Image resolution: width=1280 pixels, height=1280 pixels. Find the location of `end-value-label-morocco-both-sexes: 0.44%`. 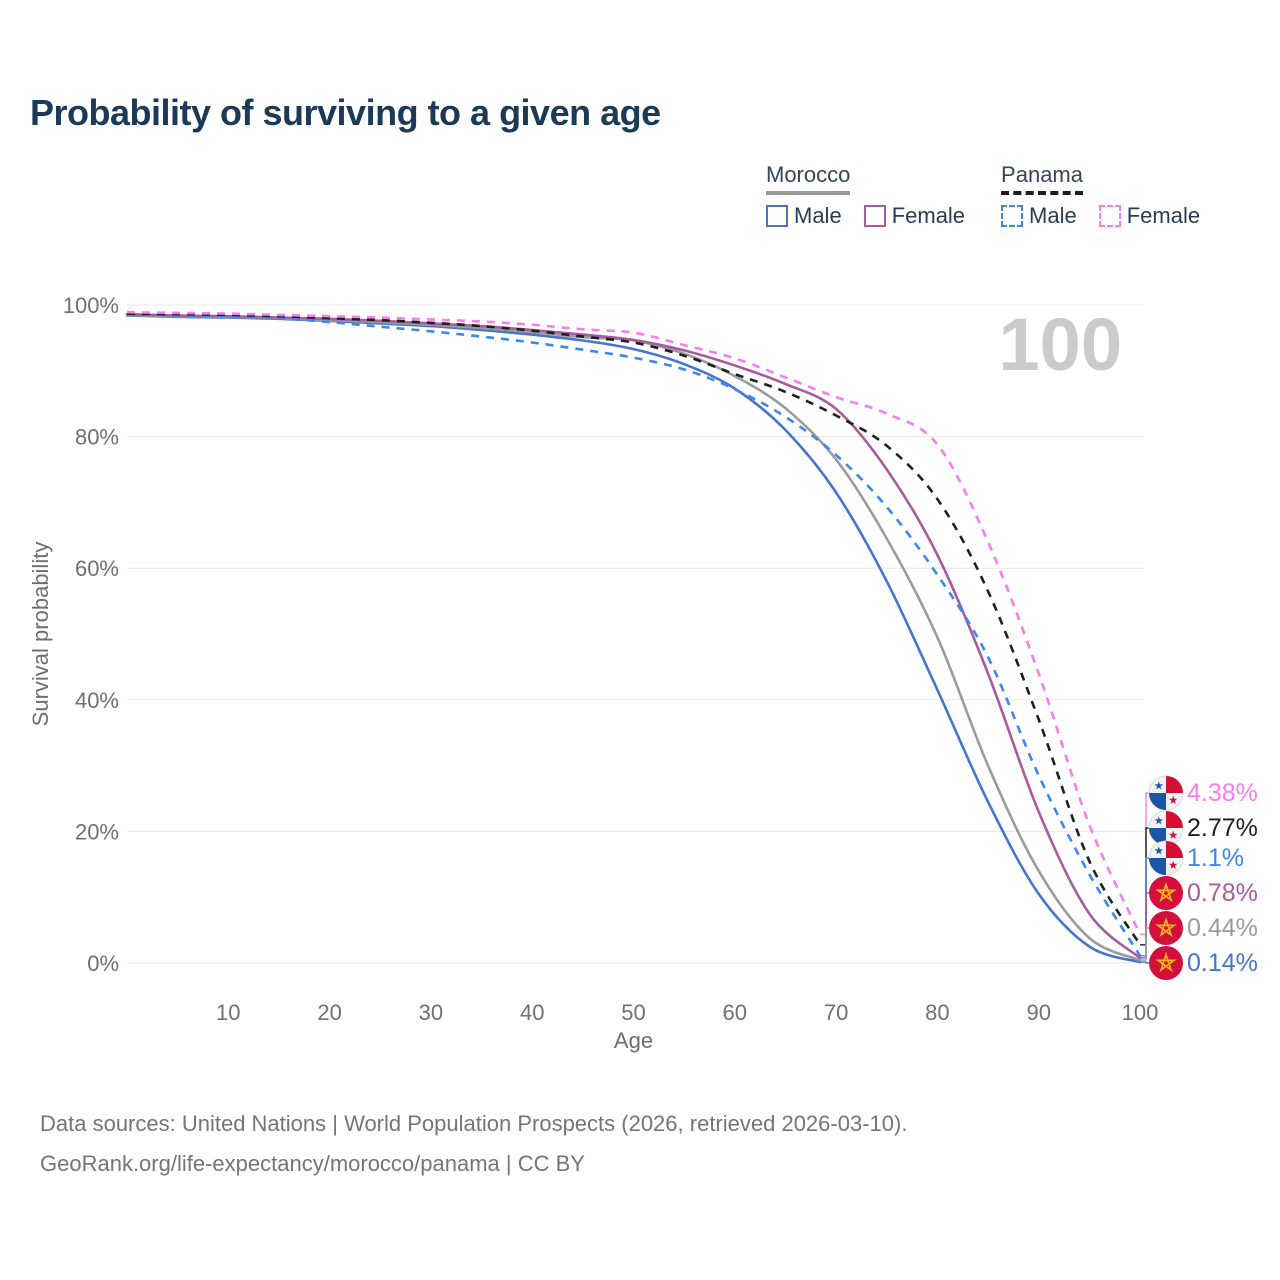

end-value-label-morocco-both-sexes: 0.44% is located at coordinates (1222, 928).